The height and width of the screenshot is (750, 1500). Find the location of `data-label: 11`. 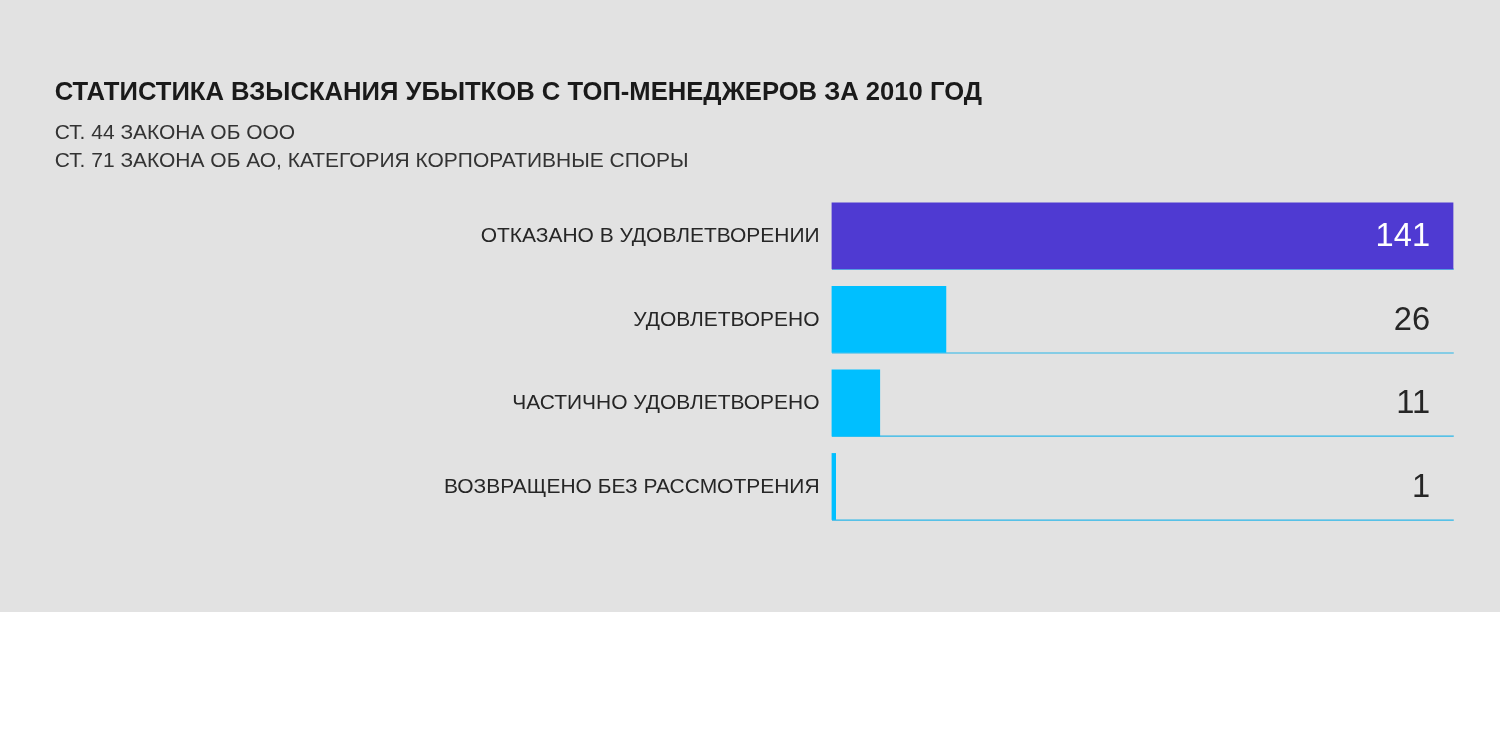

data-label: 11 is located at coordinates (1413, 402).